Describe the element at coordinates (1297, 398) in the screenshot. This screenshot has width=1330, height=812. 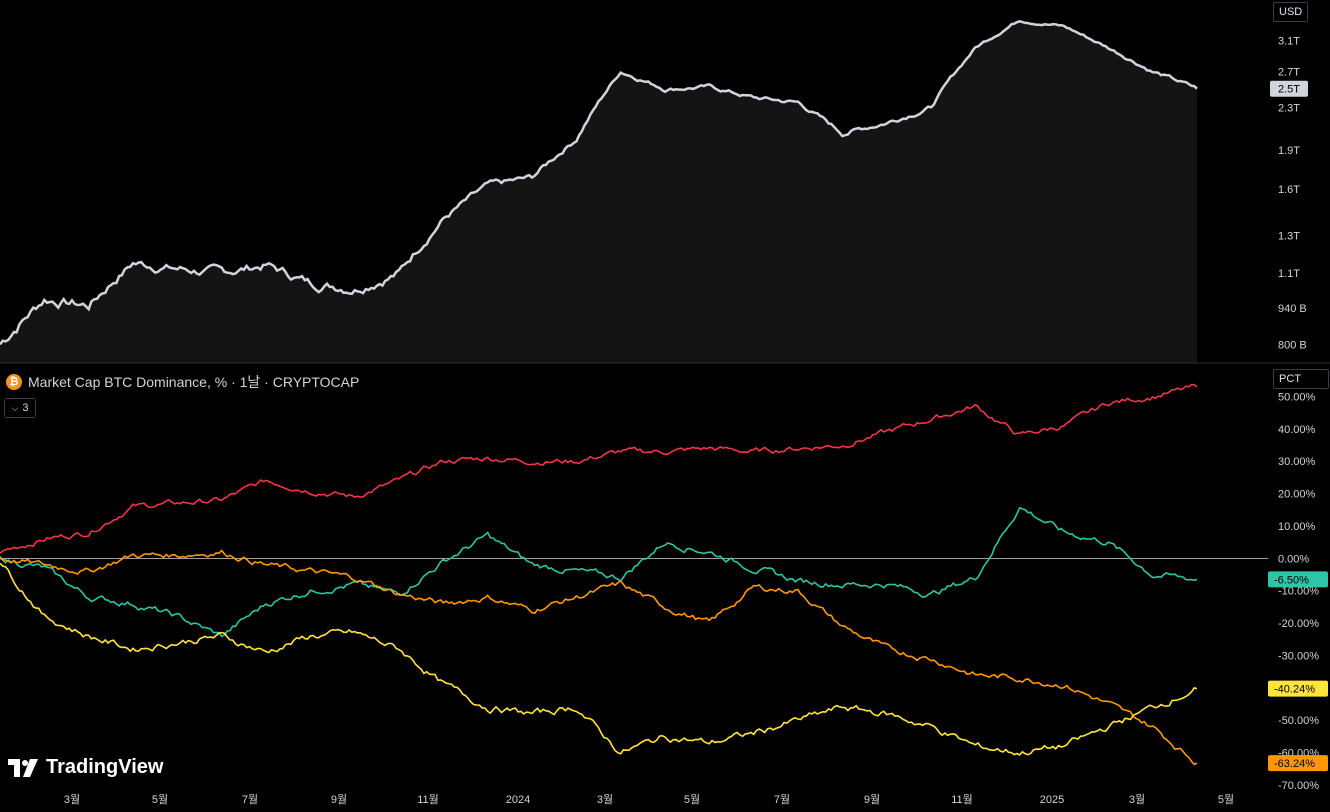
I see `bottom-y-tick-label: 50.00%` at that location.